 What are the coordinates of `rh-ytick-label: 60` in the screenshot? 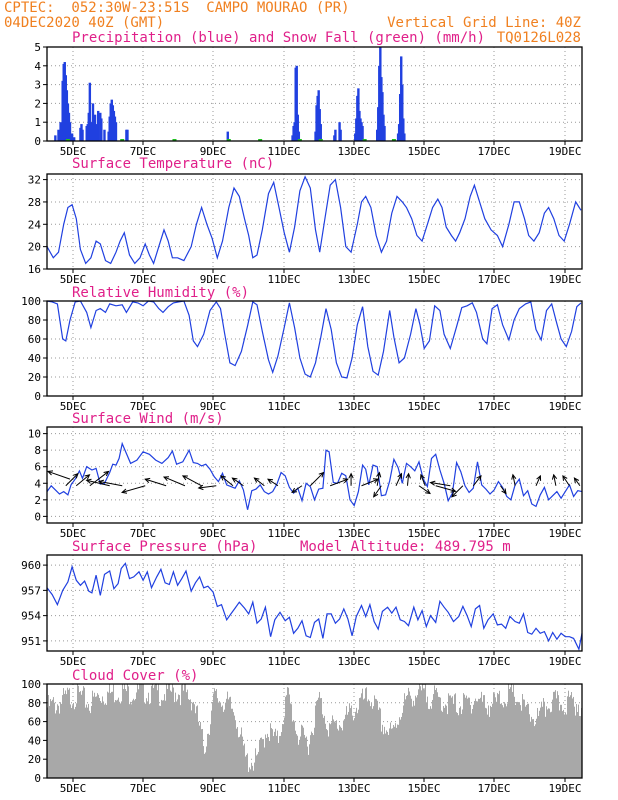 It's located at (34, 339).